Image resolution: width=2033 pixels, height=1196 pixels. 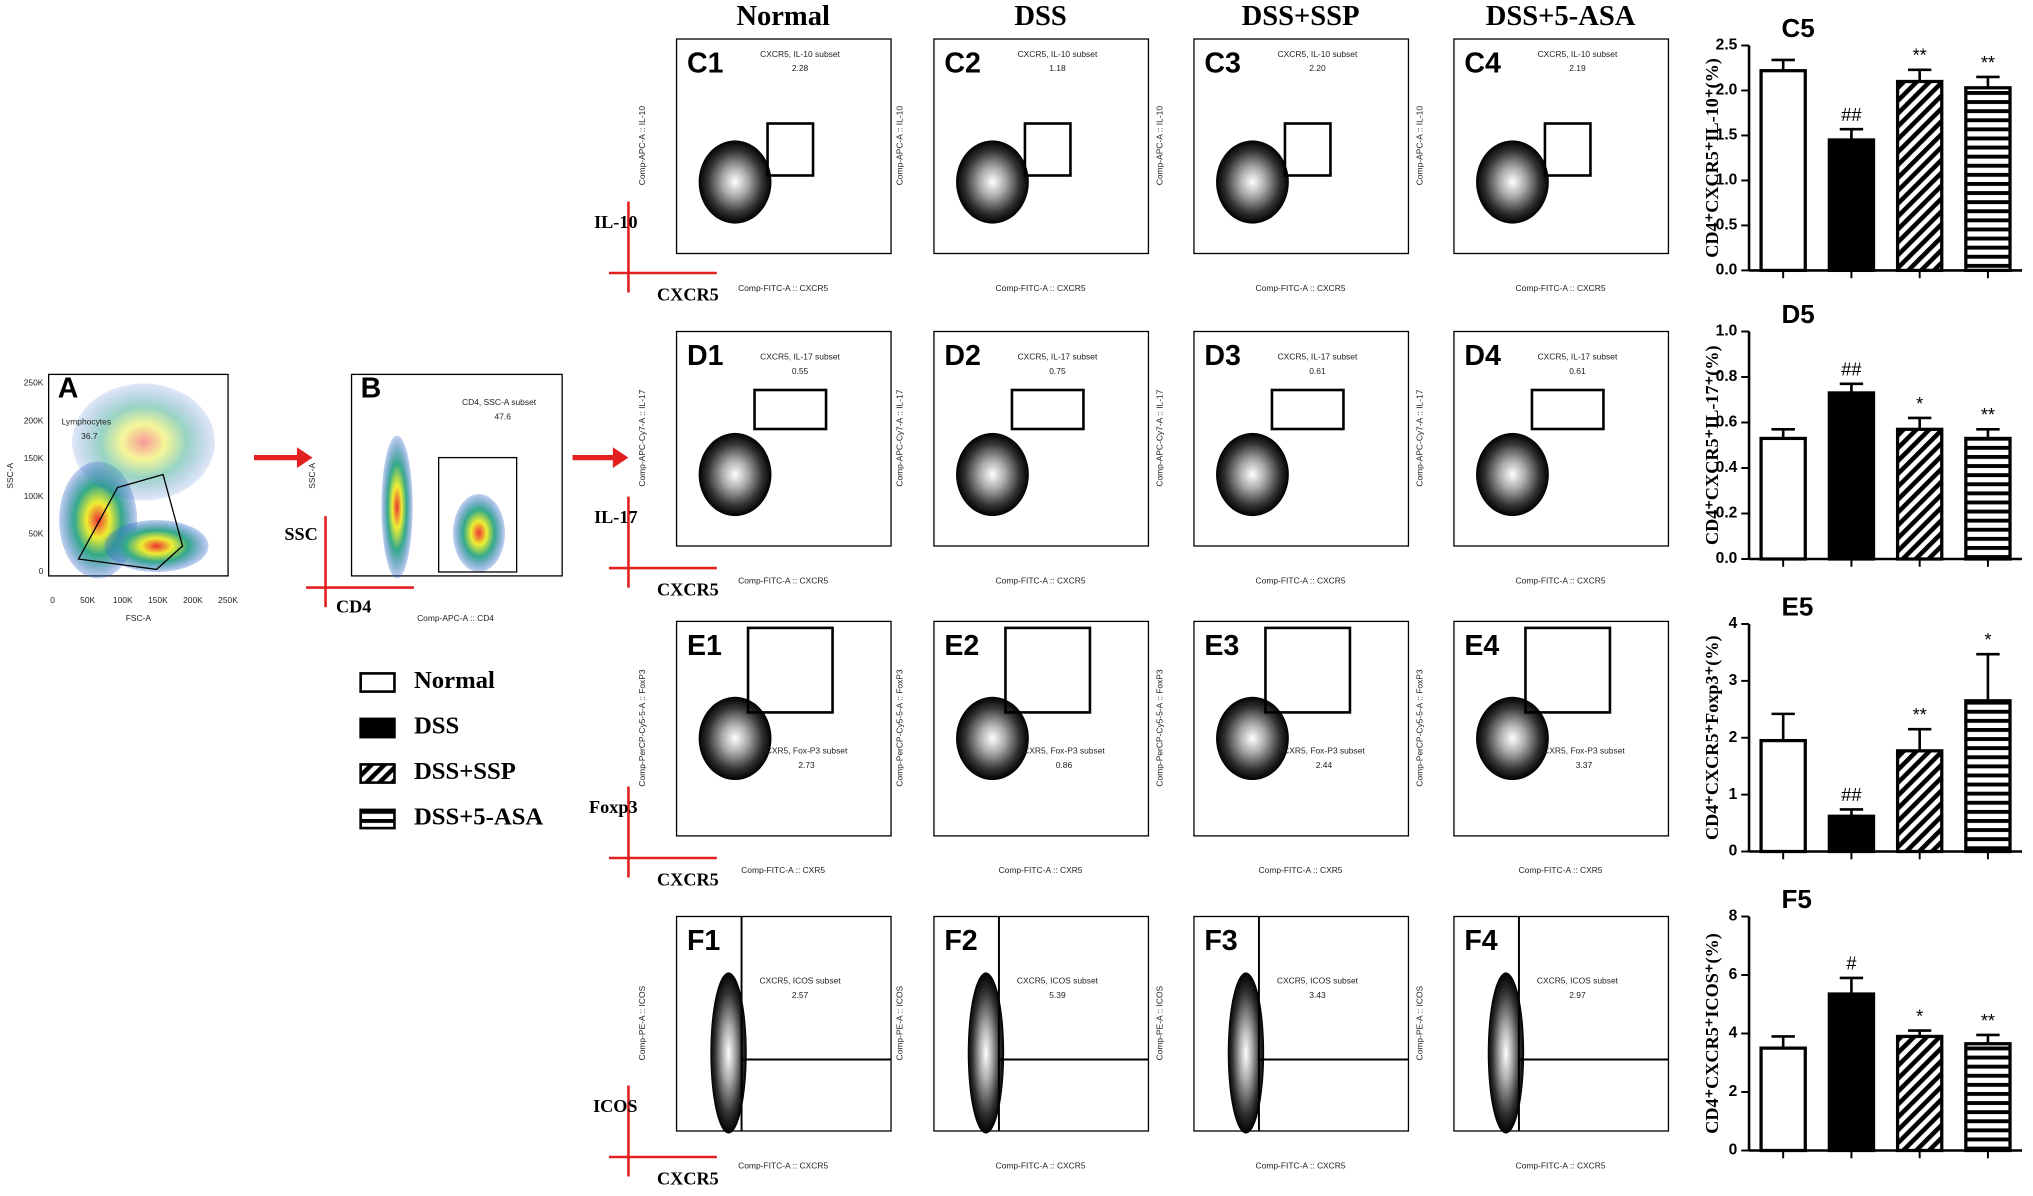 I want to click on gate-percent: 5.39, so click(x=1057, y=995).